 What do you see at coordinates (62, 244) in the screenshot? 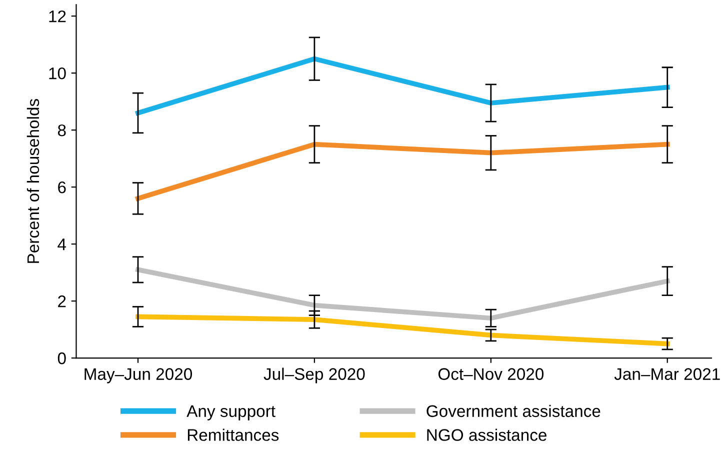
I see `y-tick-label: 4` at bounding box center [62, 244].